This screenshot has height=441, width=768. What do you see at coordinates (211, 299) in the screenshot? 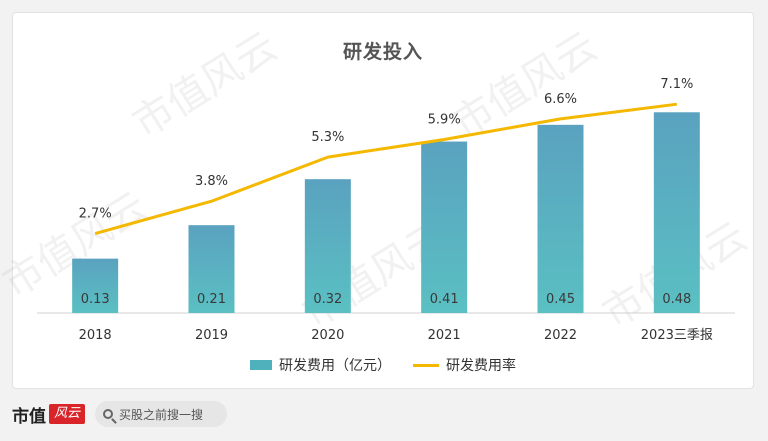
I see `bar-value-label: 0.21` at bounding box center [211, 299].